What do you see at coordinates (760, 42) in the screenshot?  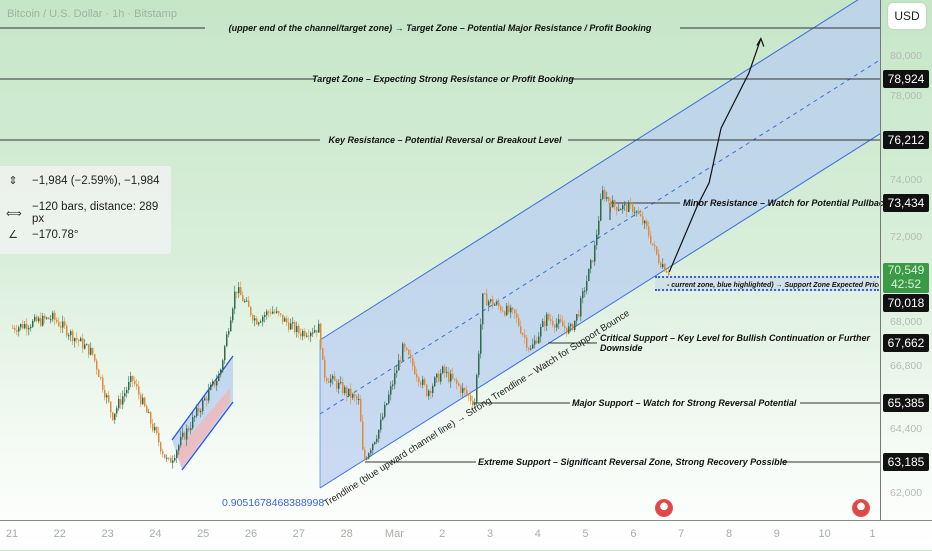 I see `arrow-head-icon` at bounding box center [760, 42].